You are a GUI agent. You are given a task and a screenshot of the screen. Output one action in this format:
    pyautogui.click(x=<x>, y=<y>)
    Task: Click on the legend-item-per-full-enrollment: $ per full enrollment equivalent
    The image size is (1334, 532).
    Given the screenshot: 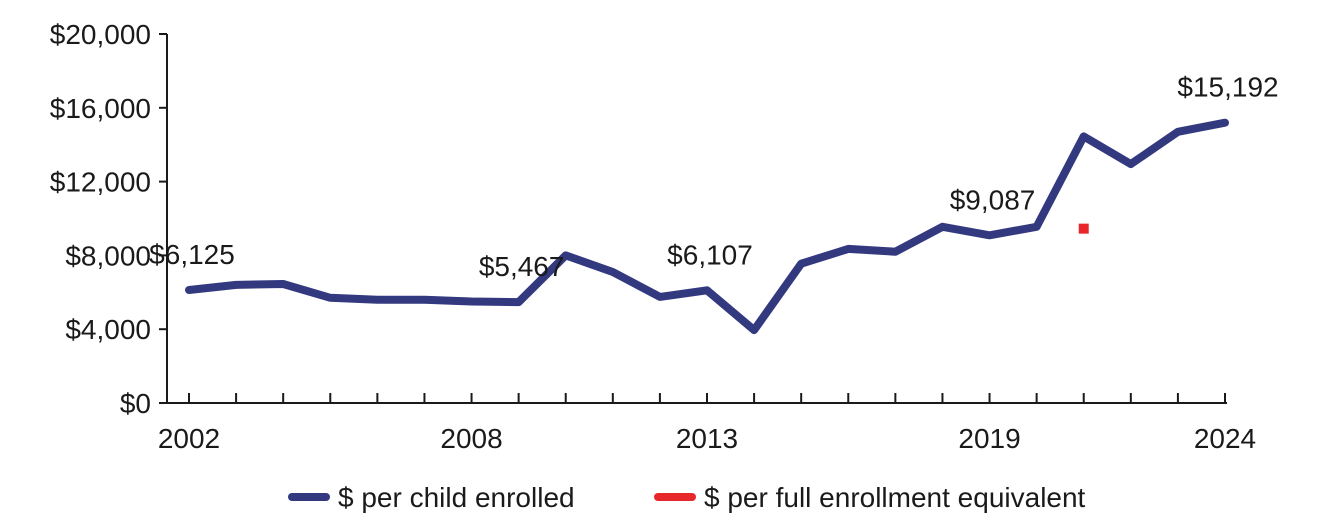 What is the action you would take?
    pyautogui.click(x=870, y=497)
    